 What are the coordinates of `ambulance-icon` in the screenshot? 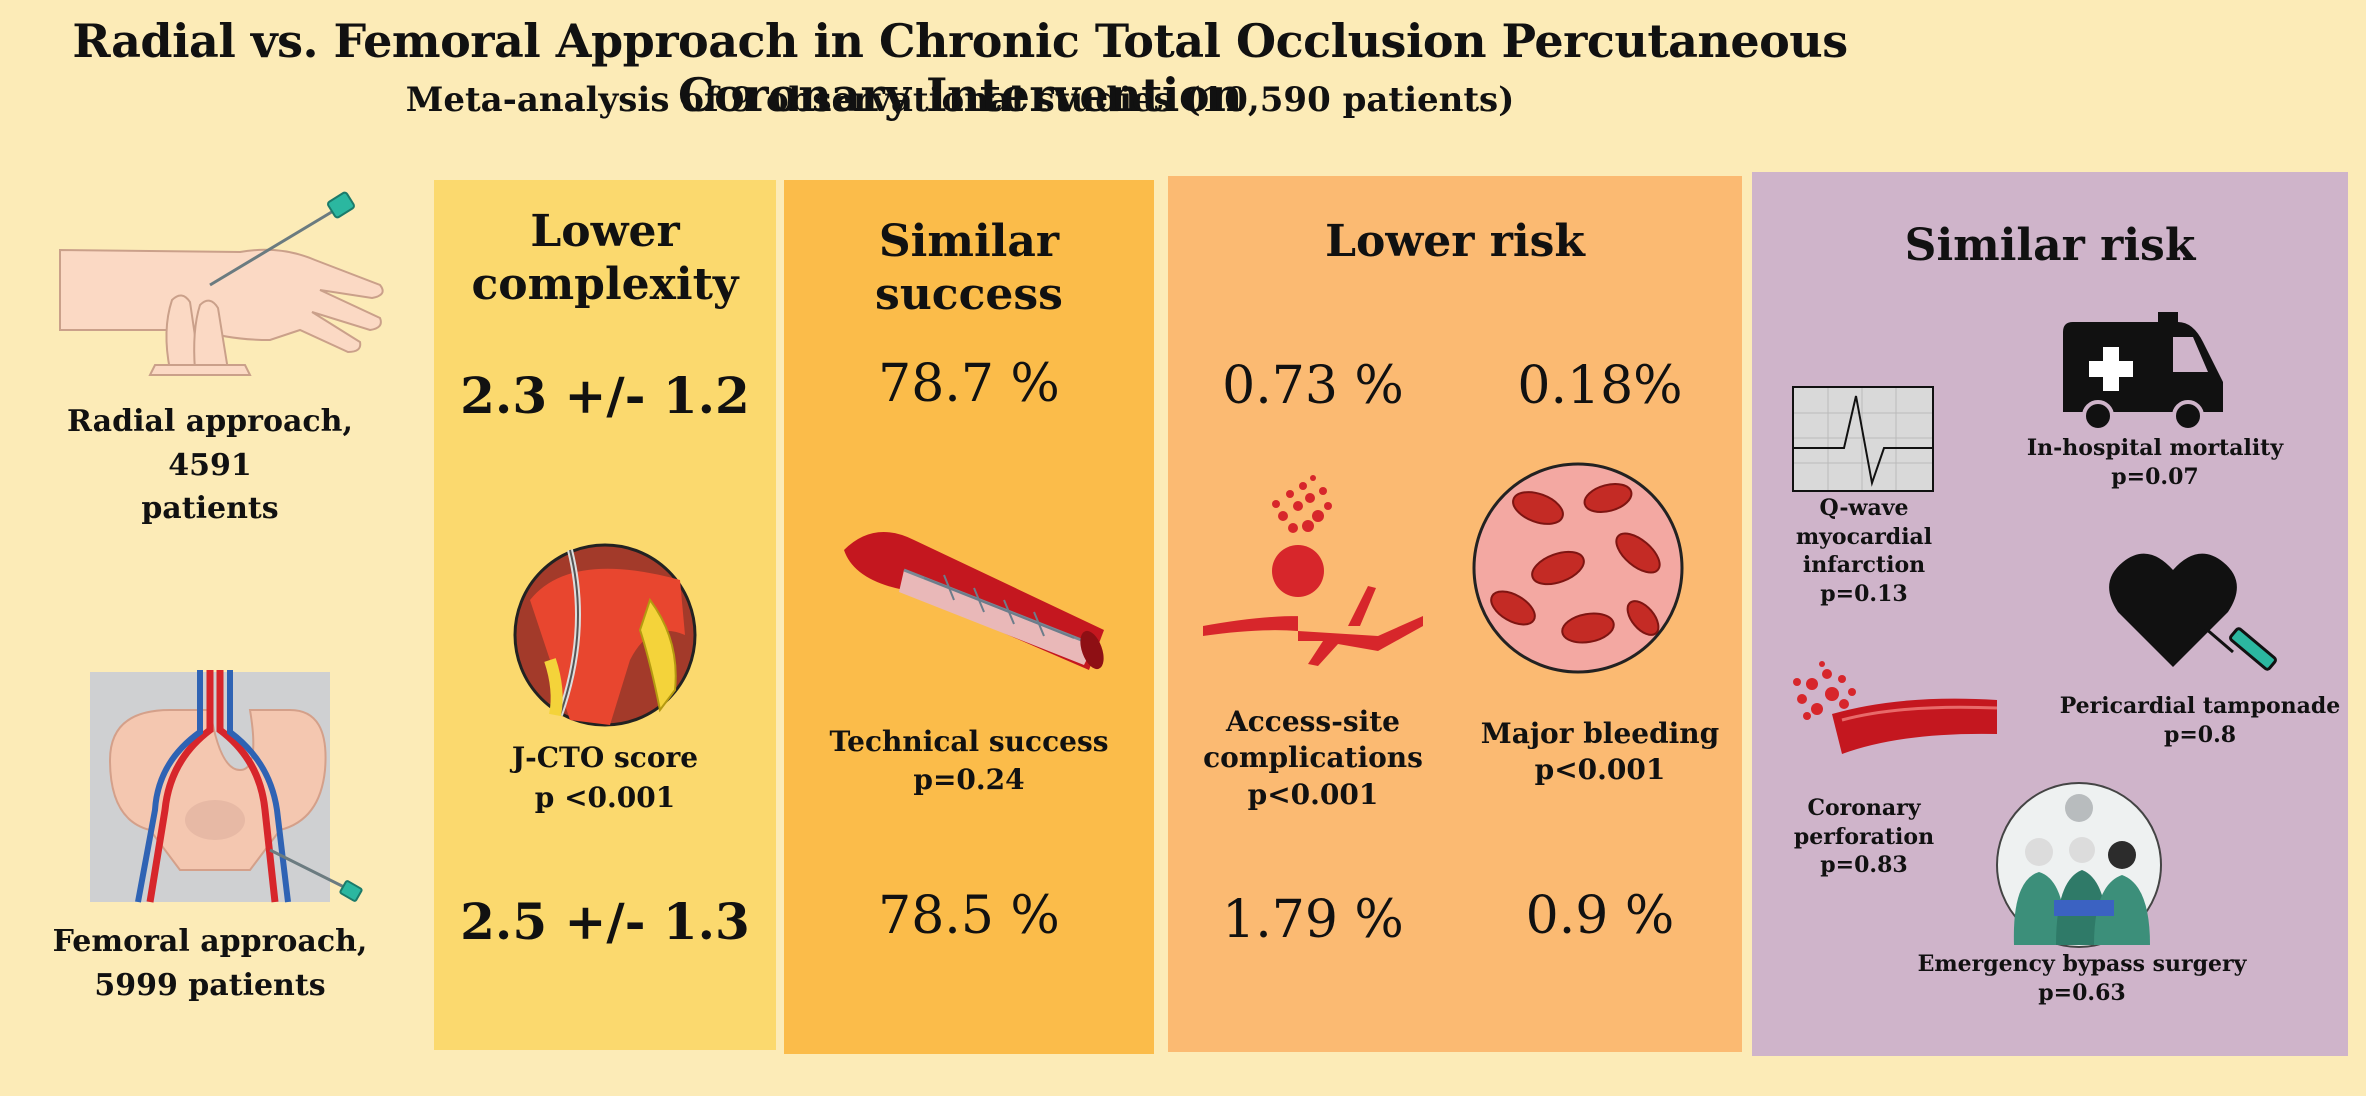 It's located at (2143, 374).